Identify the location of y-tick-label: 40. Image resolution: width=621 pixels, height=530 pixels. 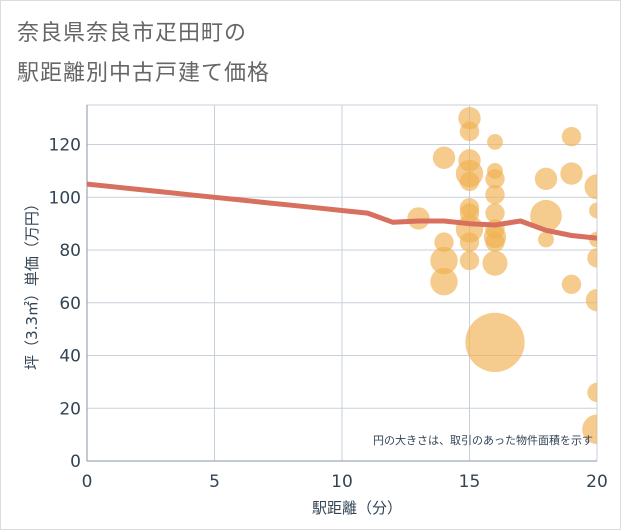
(70, 357).